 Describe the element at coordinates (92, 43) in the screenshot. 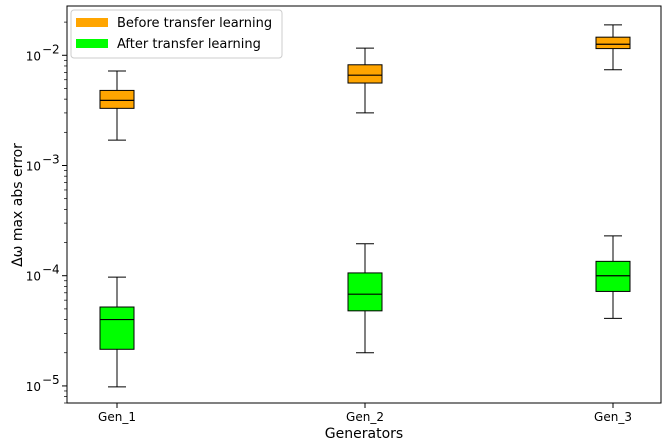

I see `legend-swatch-after` at that location.